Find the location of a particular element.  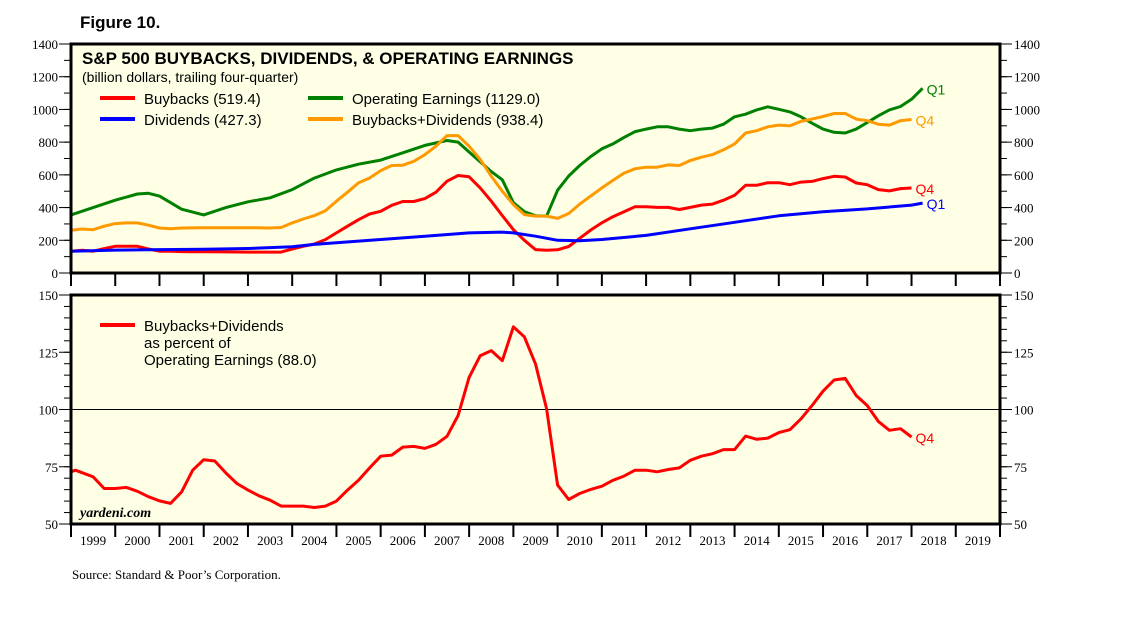

legend-label-line: as percent of is located at coordinates (188, 343).